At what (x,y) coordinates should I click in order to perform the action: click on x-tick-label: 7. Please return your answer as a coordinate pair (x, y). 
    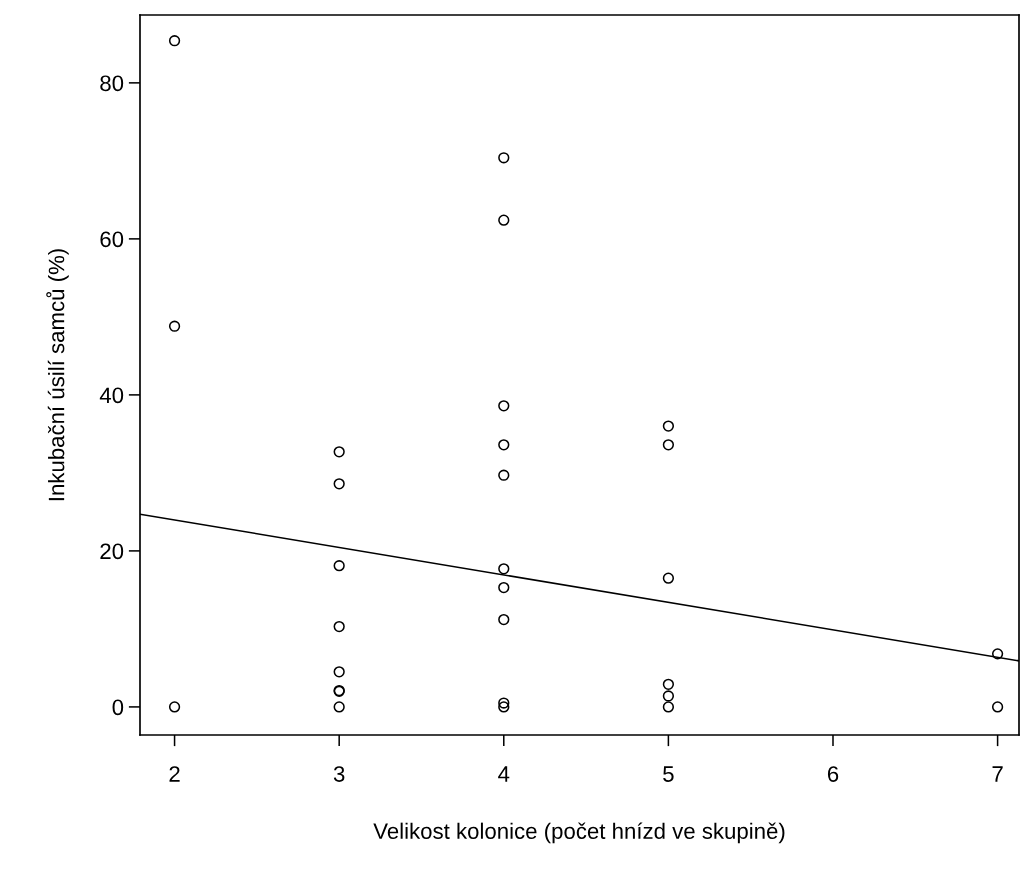
    Looking at the image, I should click on (997, 774).